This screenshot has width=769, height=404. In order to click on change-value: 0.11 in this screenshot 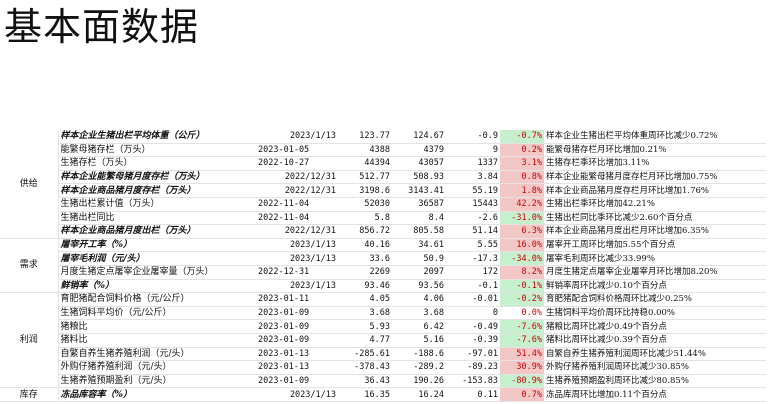, I will do `click(473, 394)`.